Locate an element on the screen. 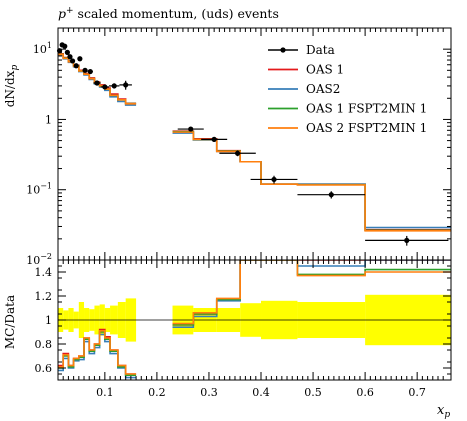 This screenshot has height=421, width=467. legend-label-data: Data is located at coordinates (320, 50).